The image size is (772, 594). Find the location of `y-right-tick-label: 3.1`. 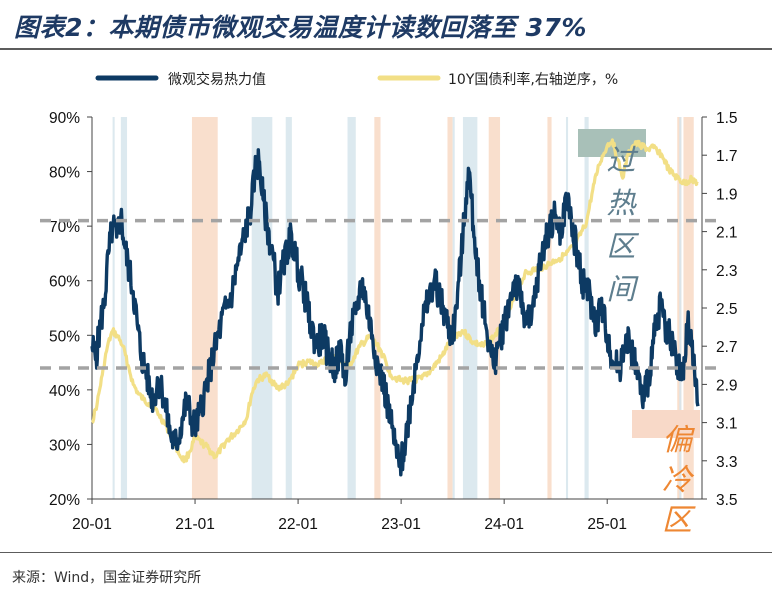

y-right-tick-label: 3.1 is located at coordinates (727, 424).